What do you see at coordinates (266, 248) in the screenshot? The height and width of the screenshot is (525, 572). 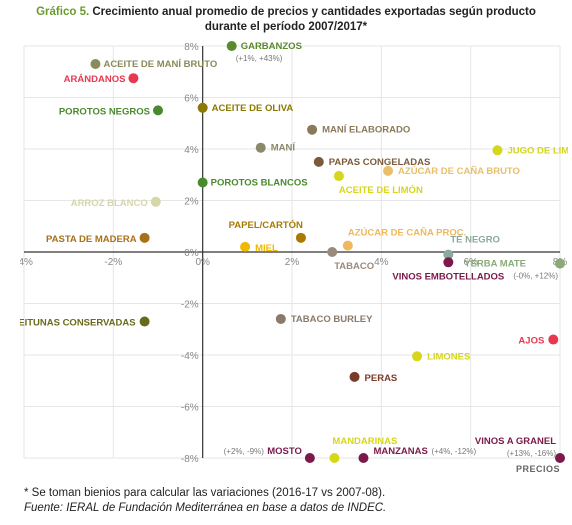 I see `data-point-label: MIEL` at bounding box center [266, 248].